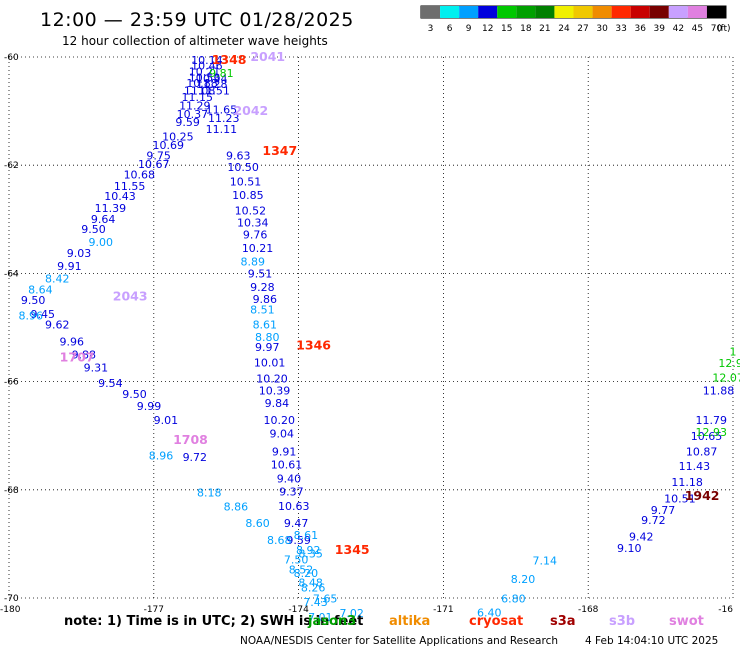 The image size is (740, 650). I want to click on wave-height-value: 10.51, so click(680, 498).